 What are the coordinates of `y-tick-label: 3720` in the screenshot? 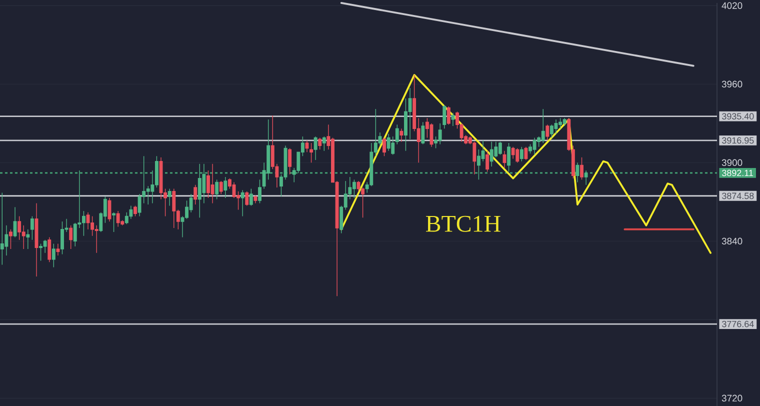 It's located at (732, 398).